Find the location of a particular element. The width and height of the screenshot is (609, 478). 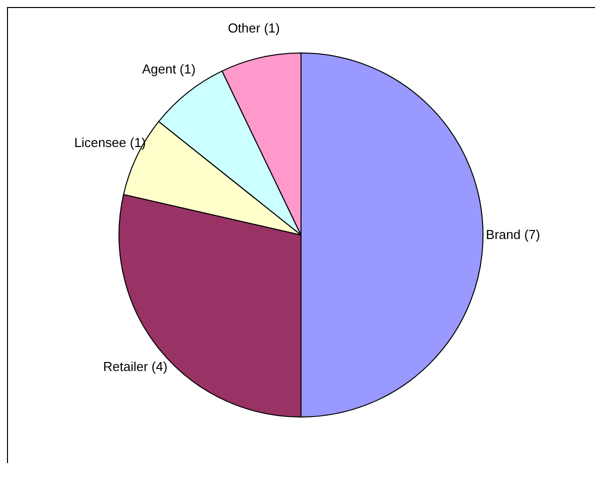

slice-label: Retailer (4) is located at coordinates (135, 366).